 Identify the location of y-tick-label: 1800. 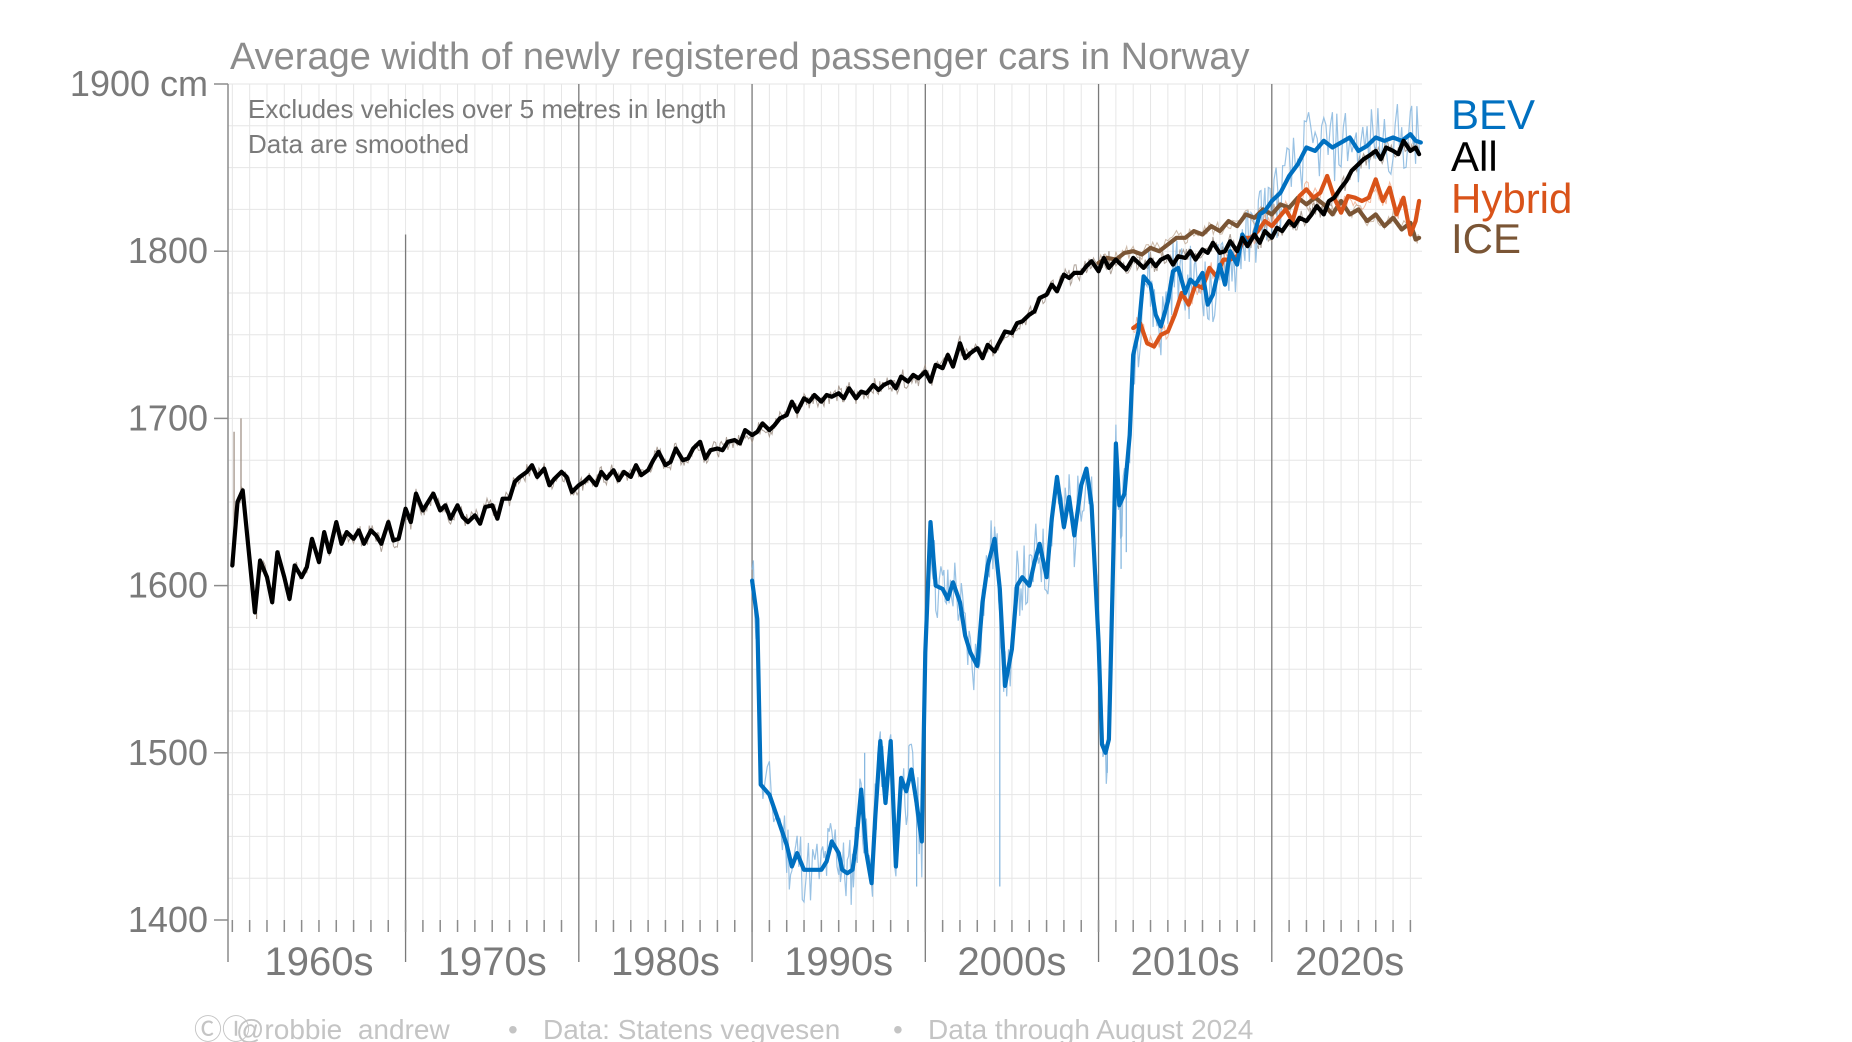
(168, 250).